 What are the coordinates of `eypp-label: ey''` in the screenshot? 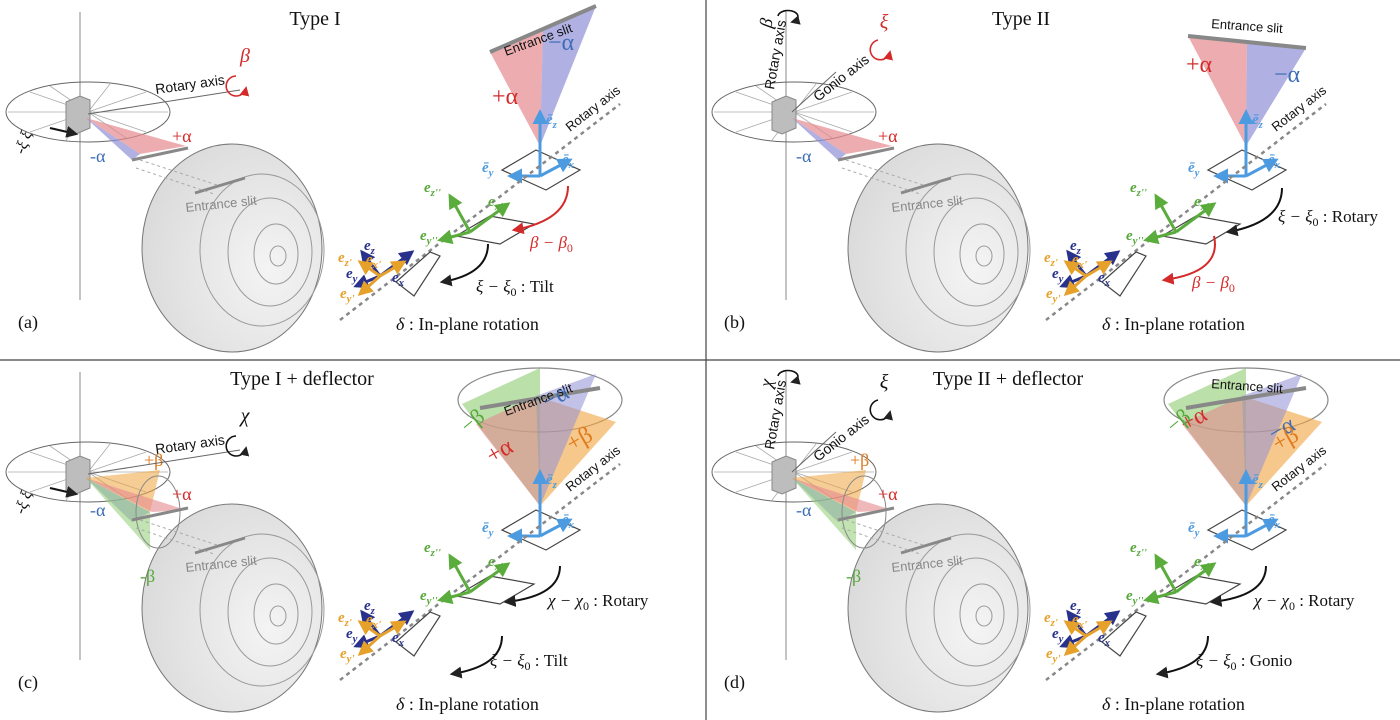 It's located at (1134, 597).